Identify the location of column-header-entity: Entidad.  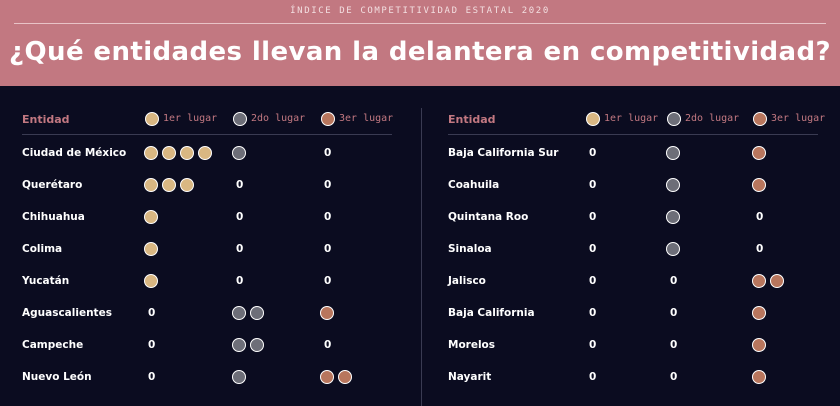
(46, 119).